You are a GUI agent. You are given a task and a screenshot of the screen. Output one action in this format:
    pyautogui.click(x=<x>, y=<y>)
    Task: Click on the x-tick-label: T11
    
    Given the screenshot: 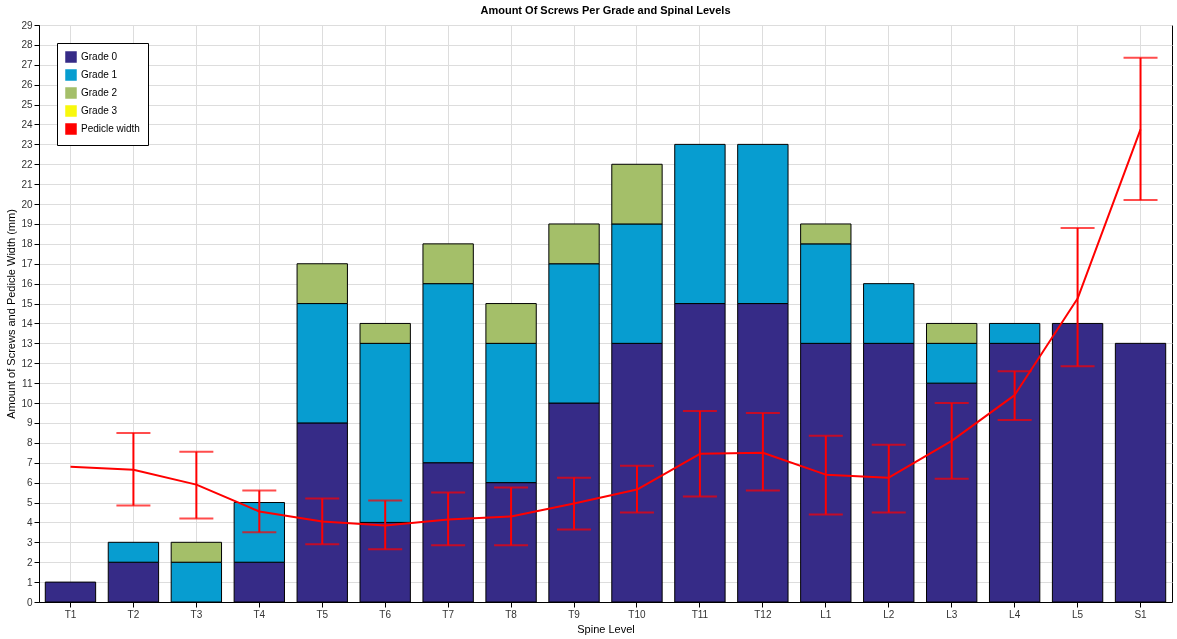 What is the action you would take?
    pyautogui.click(x=700, y=614)
    